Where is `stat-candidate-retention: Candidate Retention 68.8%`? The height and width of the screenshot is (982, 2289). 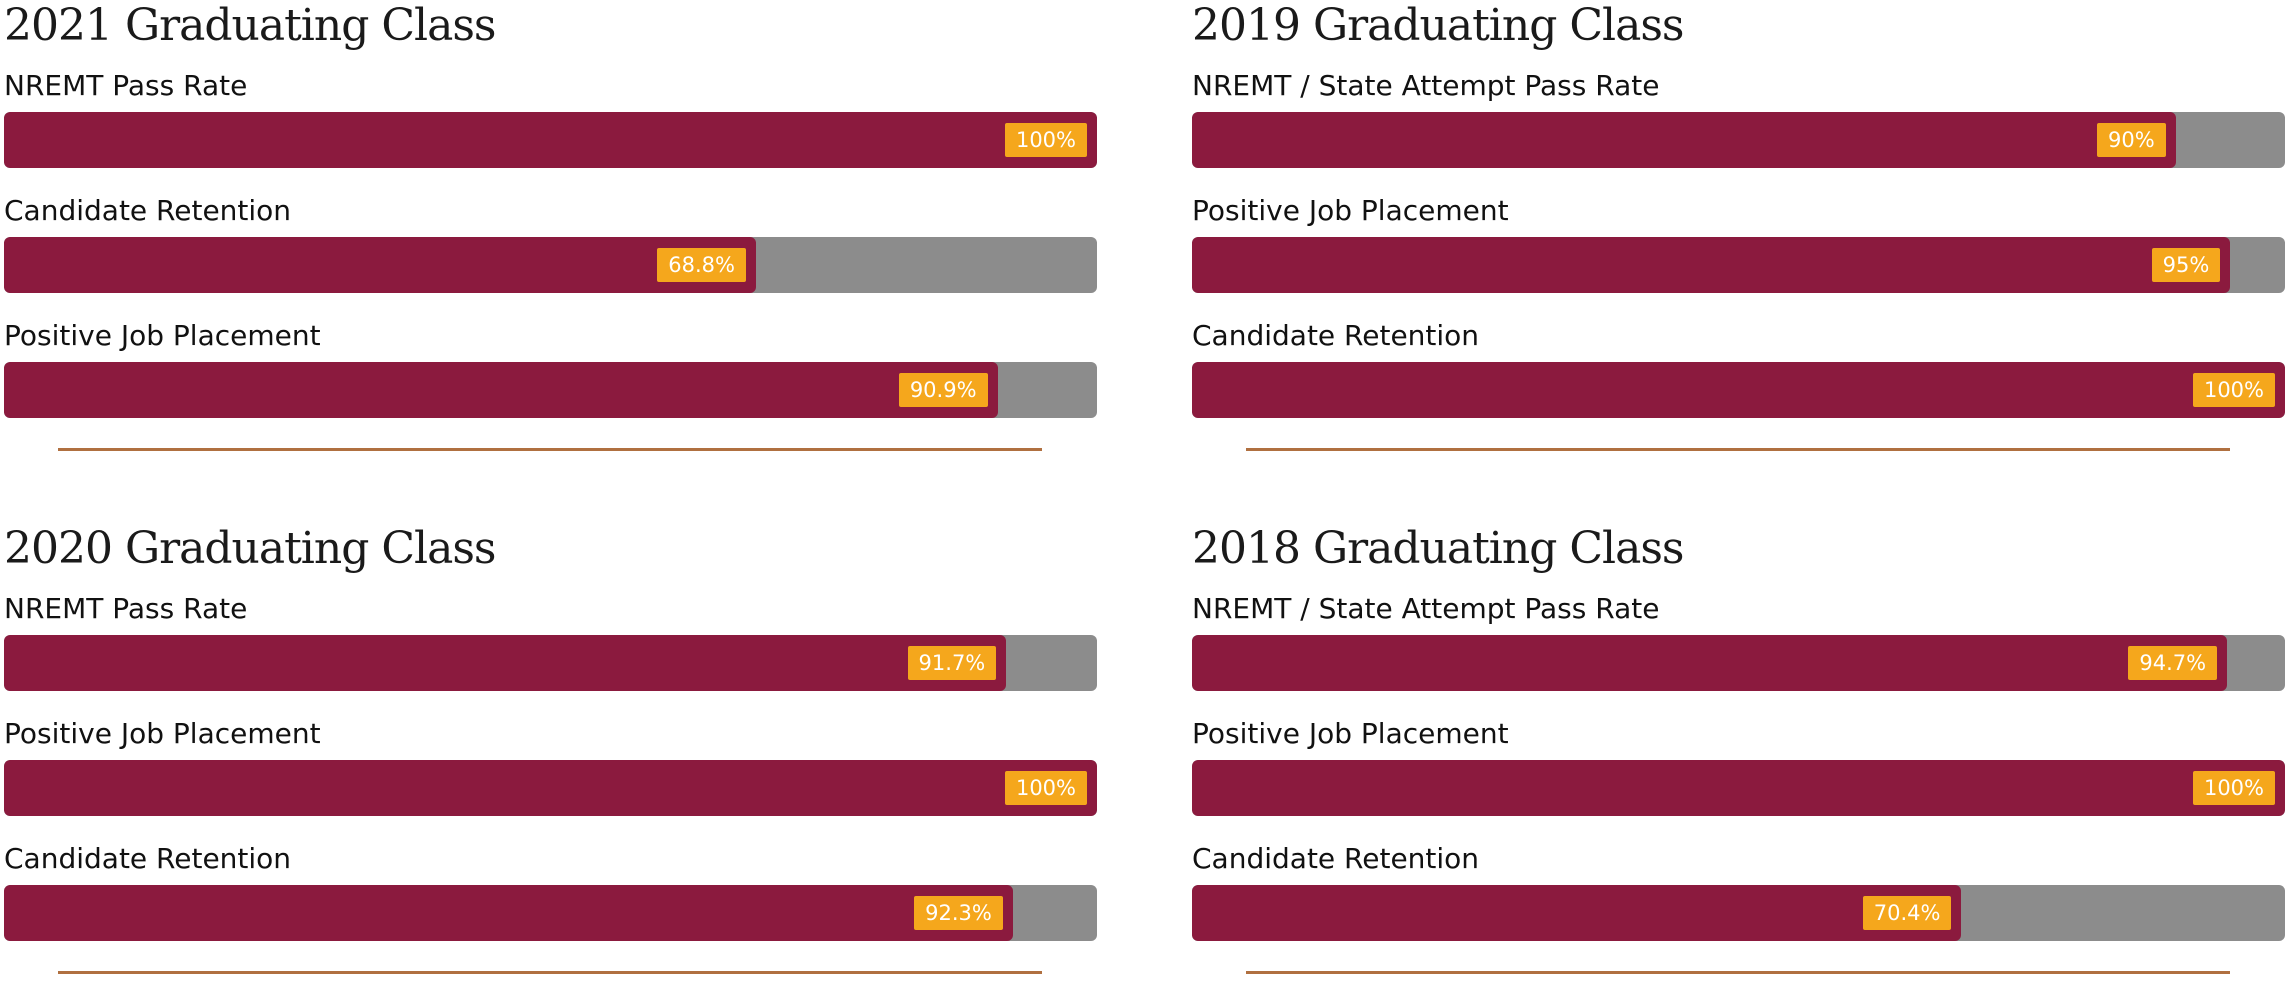 stat-candidate-retention: Candidate Retention 68.8% is located at coordinates (550, 239).